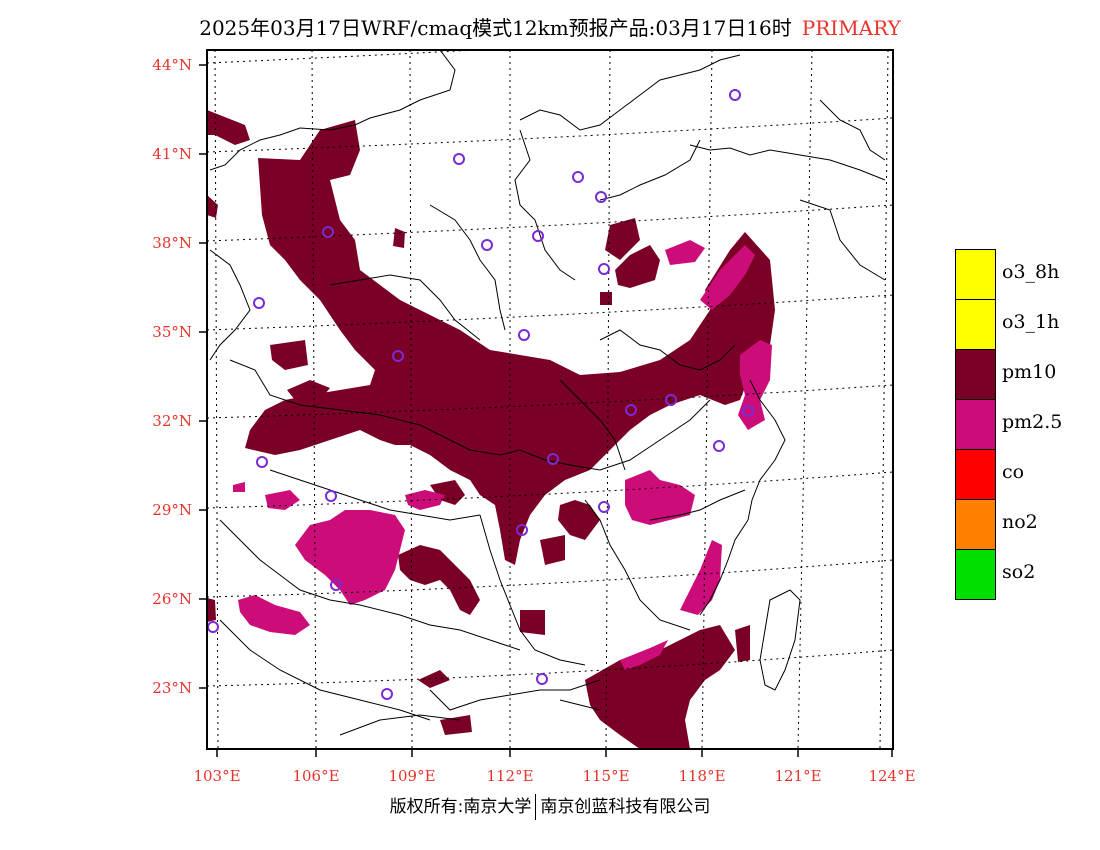  What do you see at coordinates (172, 510) in the screenshot?
I see `lat-label-29n: 29°N` at bounding box center [172, 510].